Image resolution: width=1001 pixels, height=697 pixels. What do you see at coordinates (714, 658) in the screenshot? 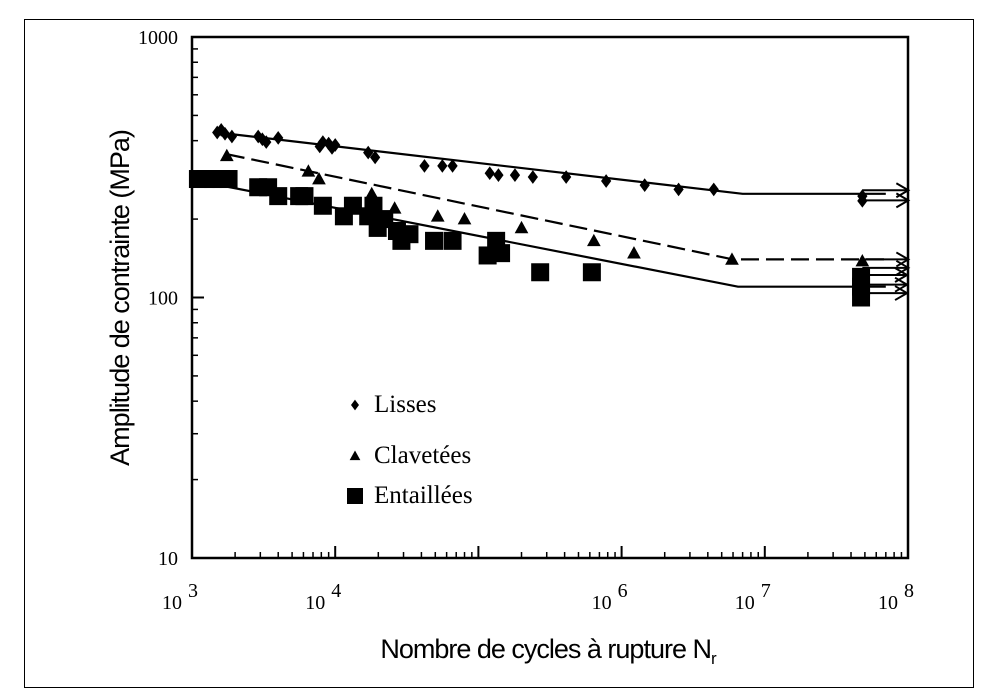
I see `x-axis-label-subscript: r` at bounding box center [714, 658].